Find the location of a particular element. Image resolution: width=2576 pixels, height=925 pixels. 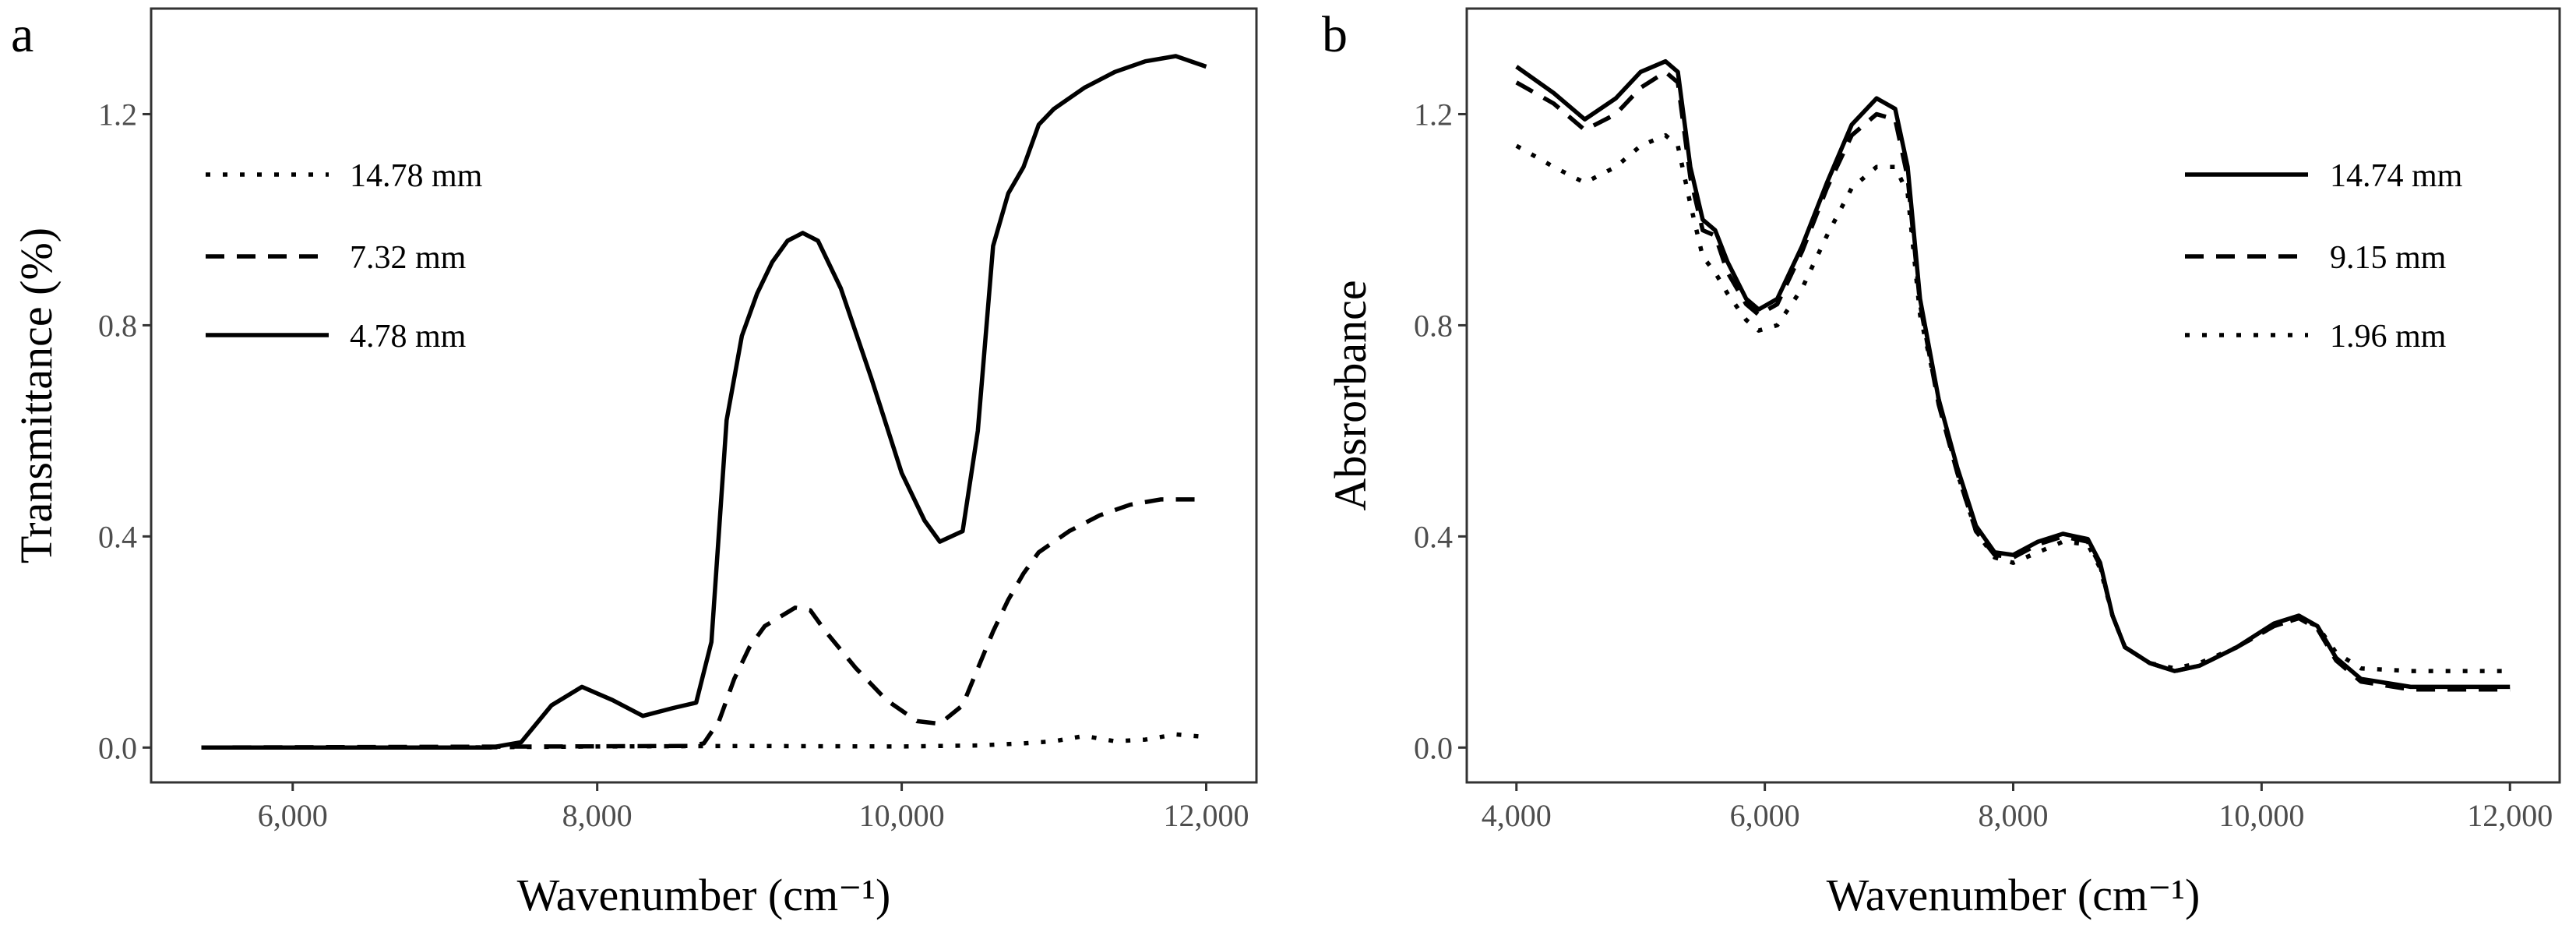

legend: 14.74 mm 9.15 mm 1.96 mm is located at coordinates (2324, 256).